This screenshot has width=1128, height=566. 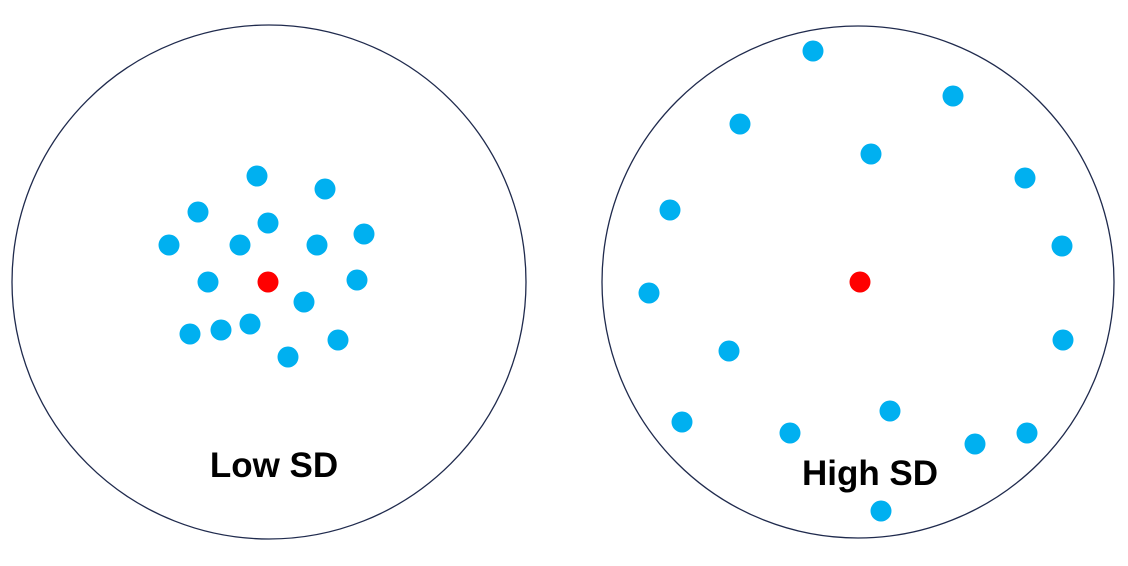 I want to click on high-sd-center-red-dot, so click(x=860, y=282).